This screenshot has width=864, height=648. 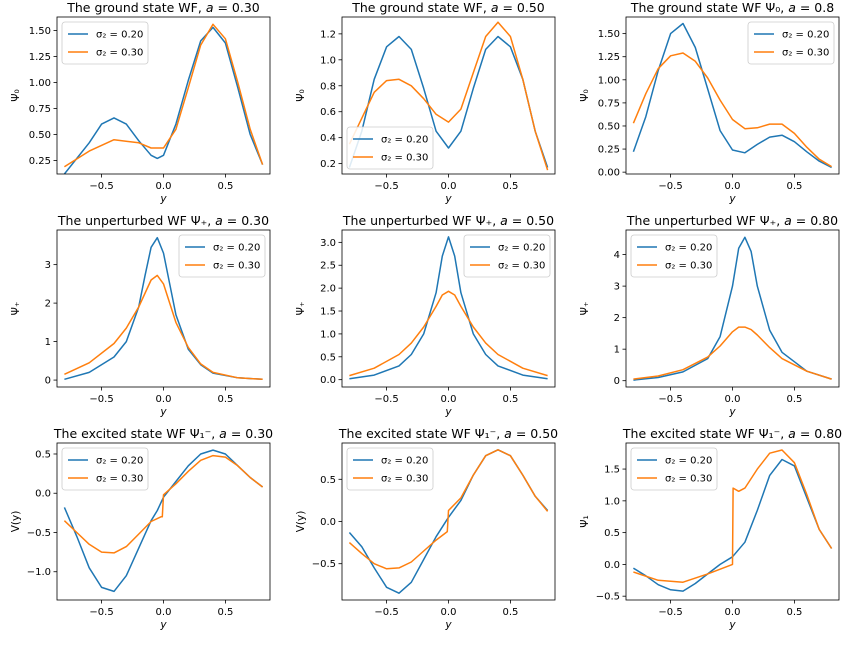 I want to click on subplot-title: The excited state WF Ψ₁⁻, a = 0.30, so click(x=163, y=433).